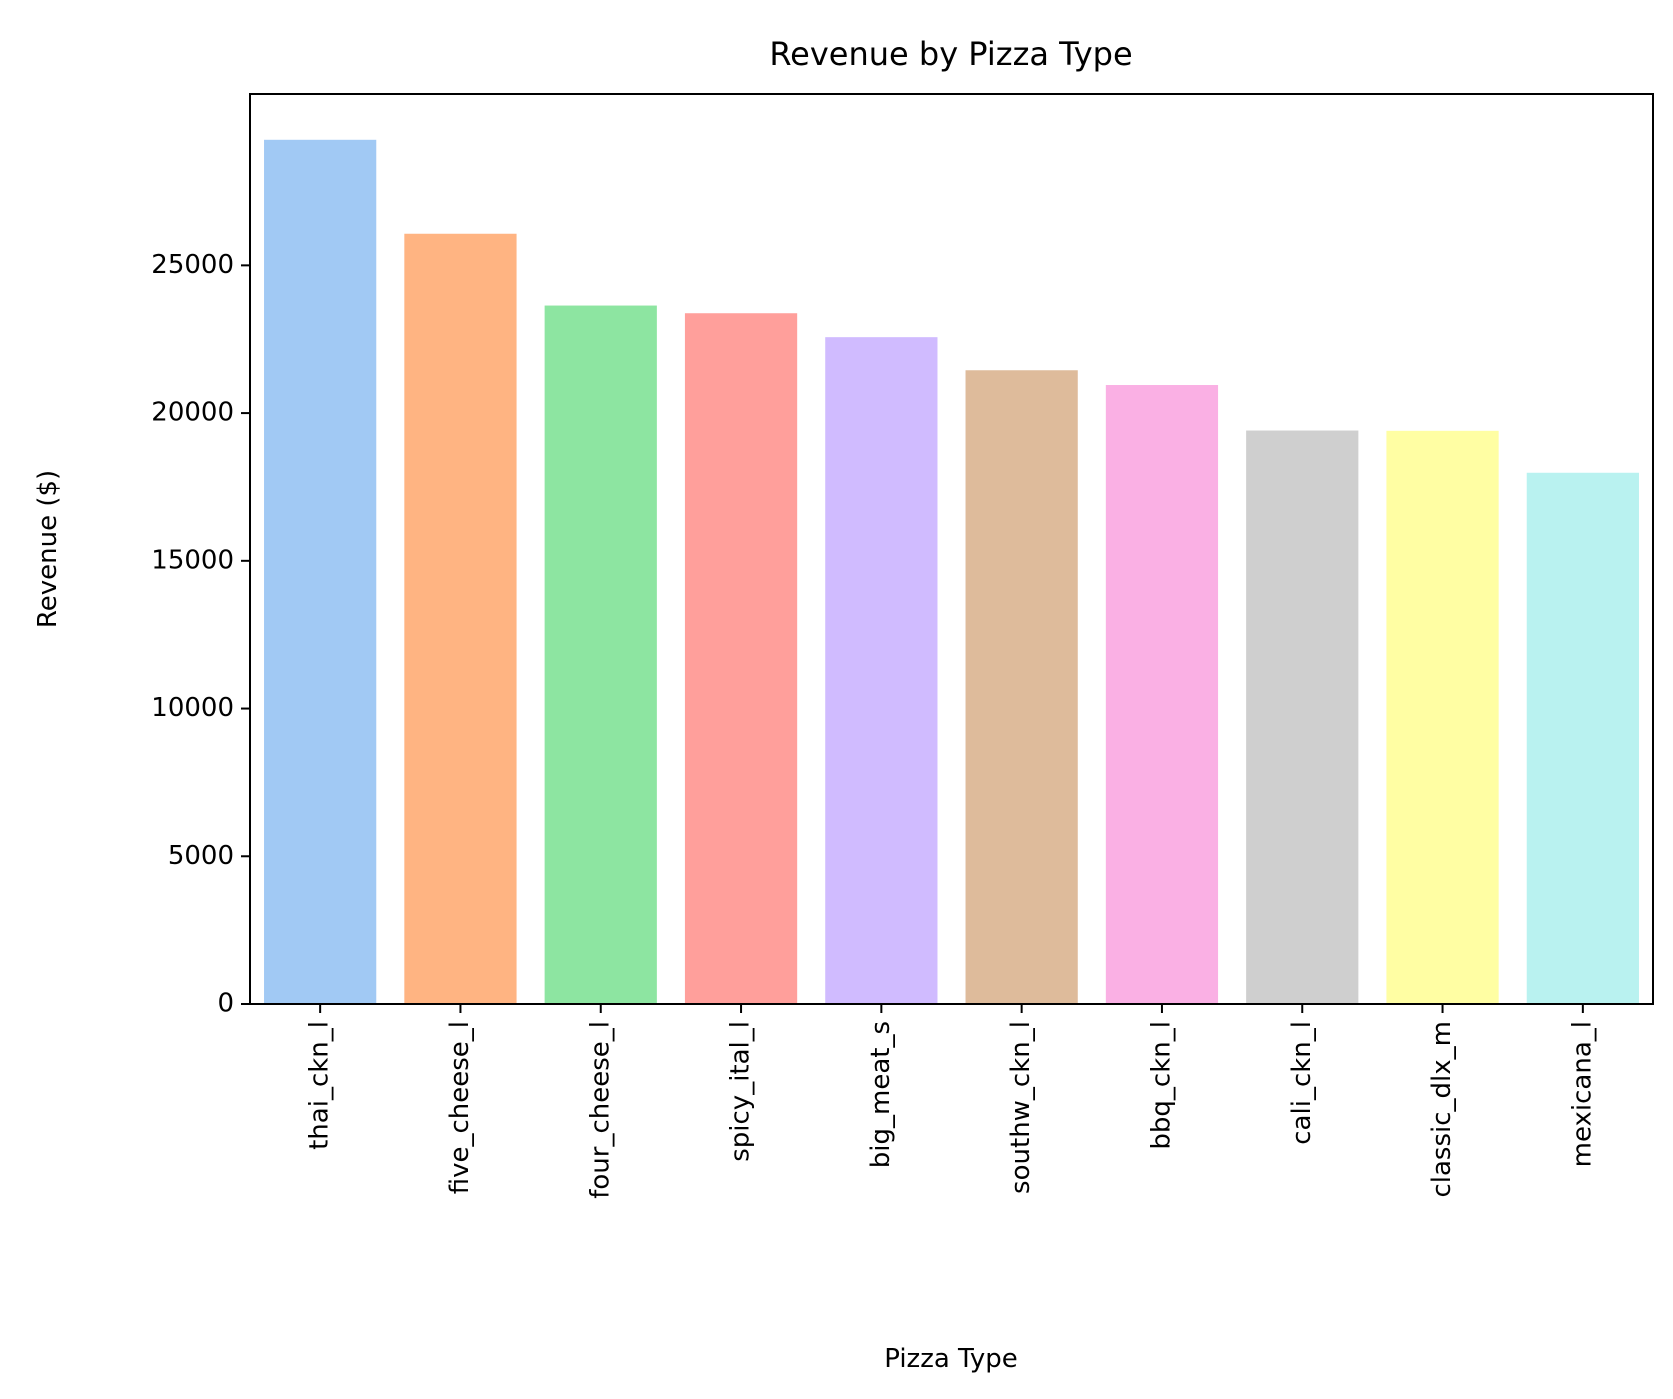 The width and height of the screenshot is (1673, 1399). I want to click on x-tick-label: cali_ckn_l, so click(1302, 1083).